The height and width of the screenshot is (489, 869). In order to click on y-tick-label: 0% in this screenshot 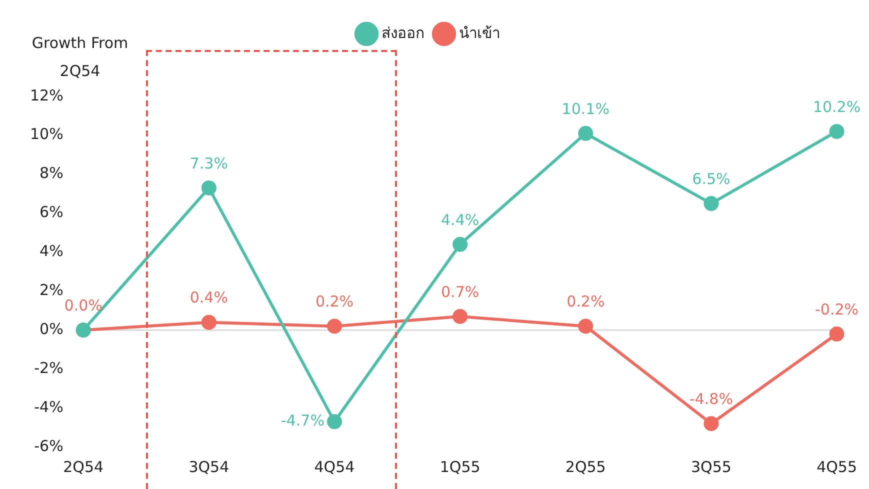, I will do `click(52, 329)`.